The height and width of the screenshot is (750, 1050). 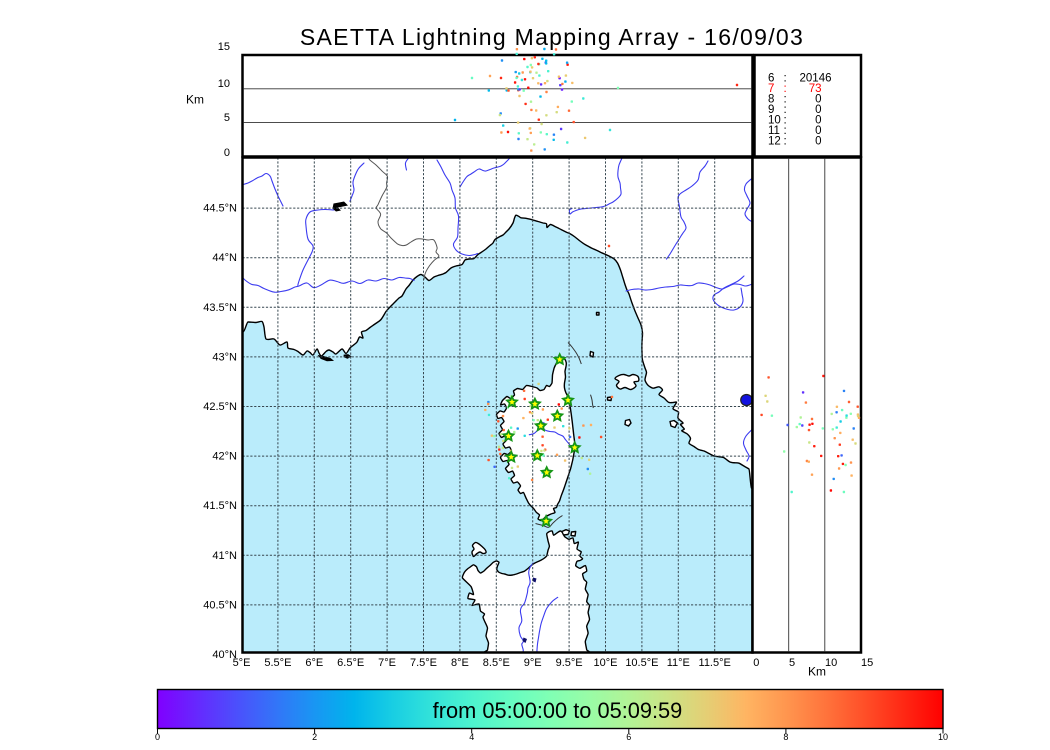 What do you see at coordinates (220, 407) in the screenshot?
I see `svg-text: 42.5°N` at bounding box center [220, 407].